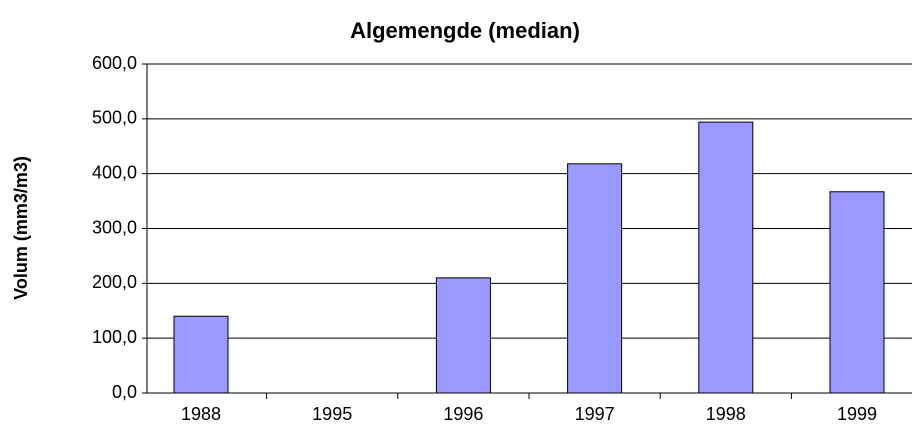 This screenshot has height=445, width=915. I want to click on y-tick-label: 400,0, so click(114, 172).